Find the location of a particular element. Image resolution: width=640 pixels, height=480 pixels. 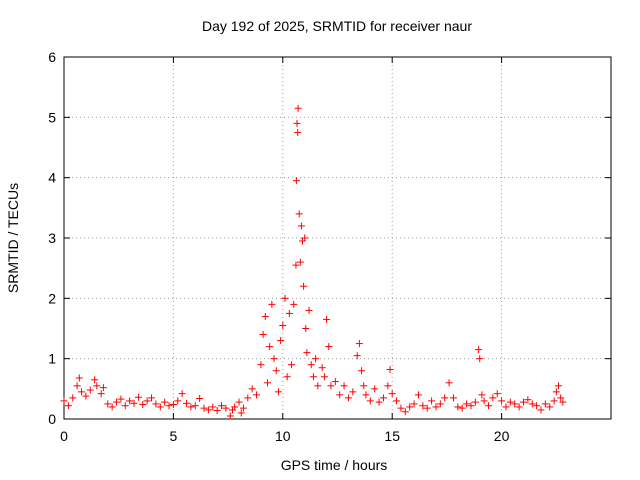

x-tick-label: 20 is located at coordinates (502, 436).